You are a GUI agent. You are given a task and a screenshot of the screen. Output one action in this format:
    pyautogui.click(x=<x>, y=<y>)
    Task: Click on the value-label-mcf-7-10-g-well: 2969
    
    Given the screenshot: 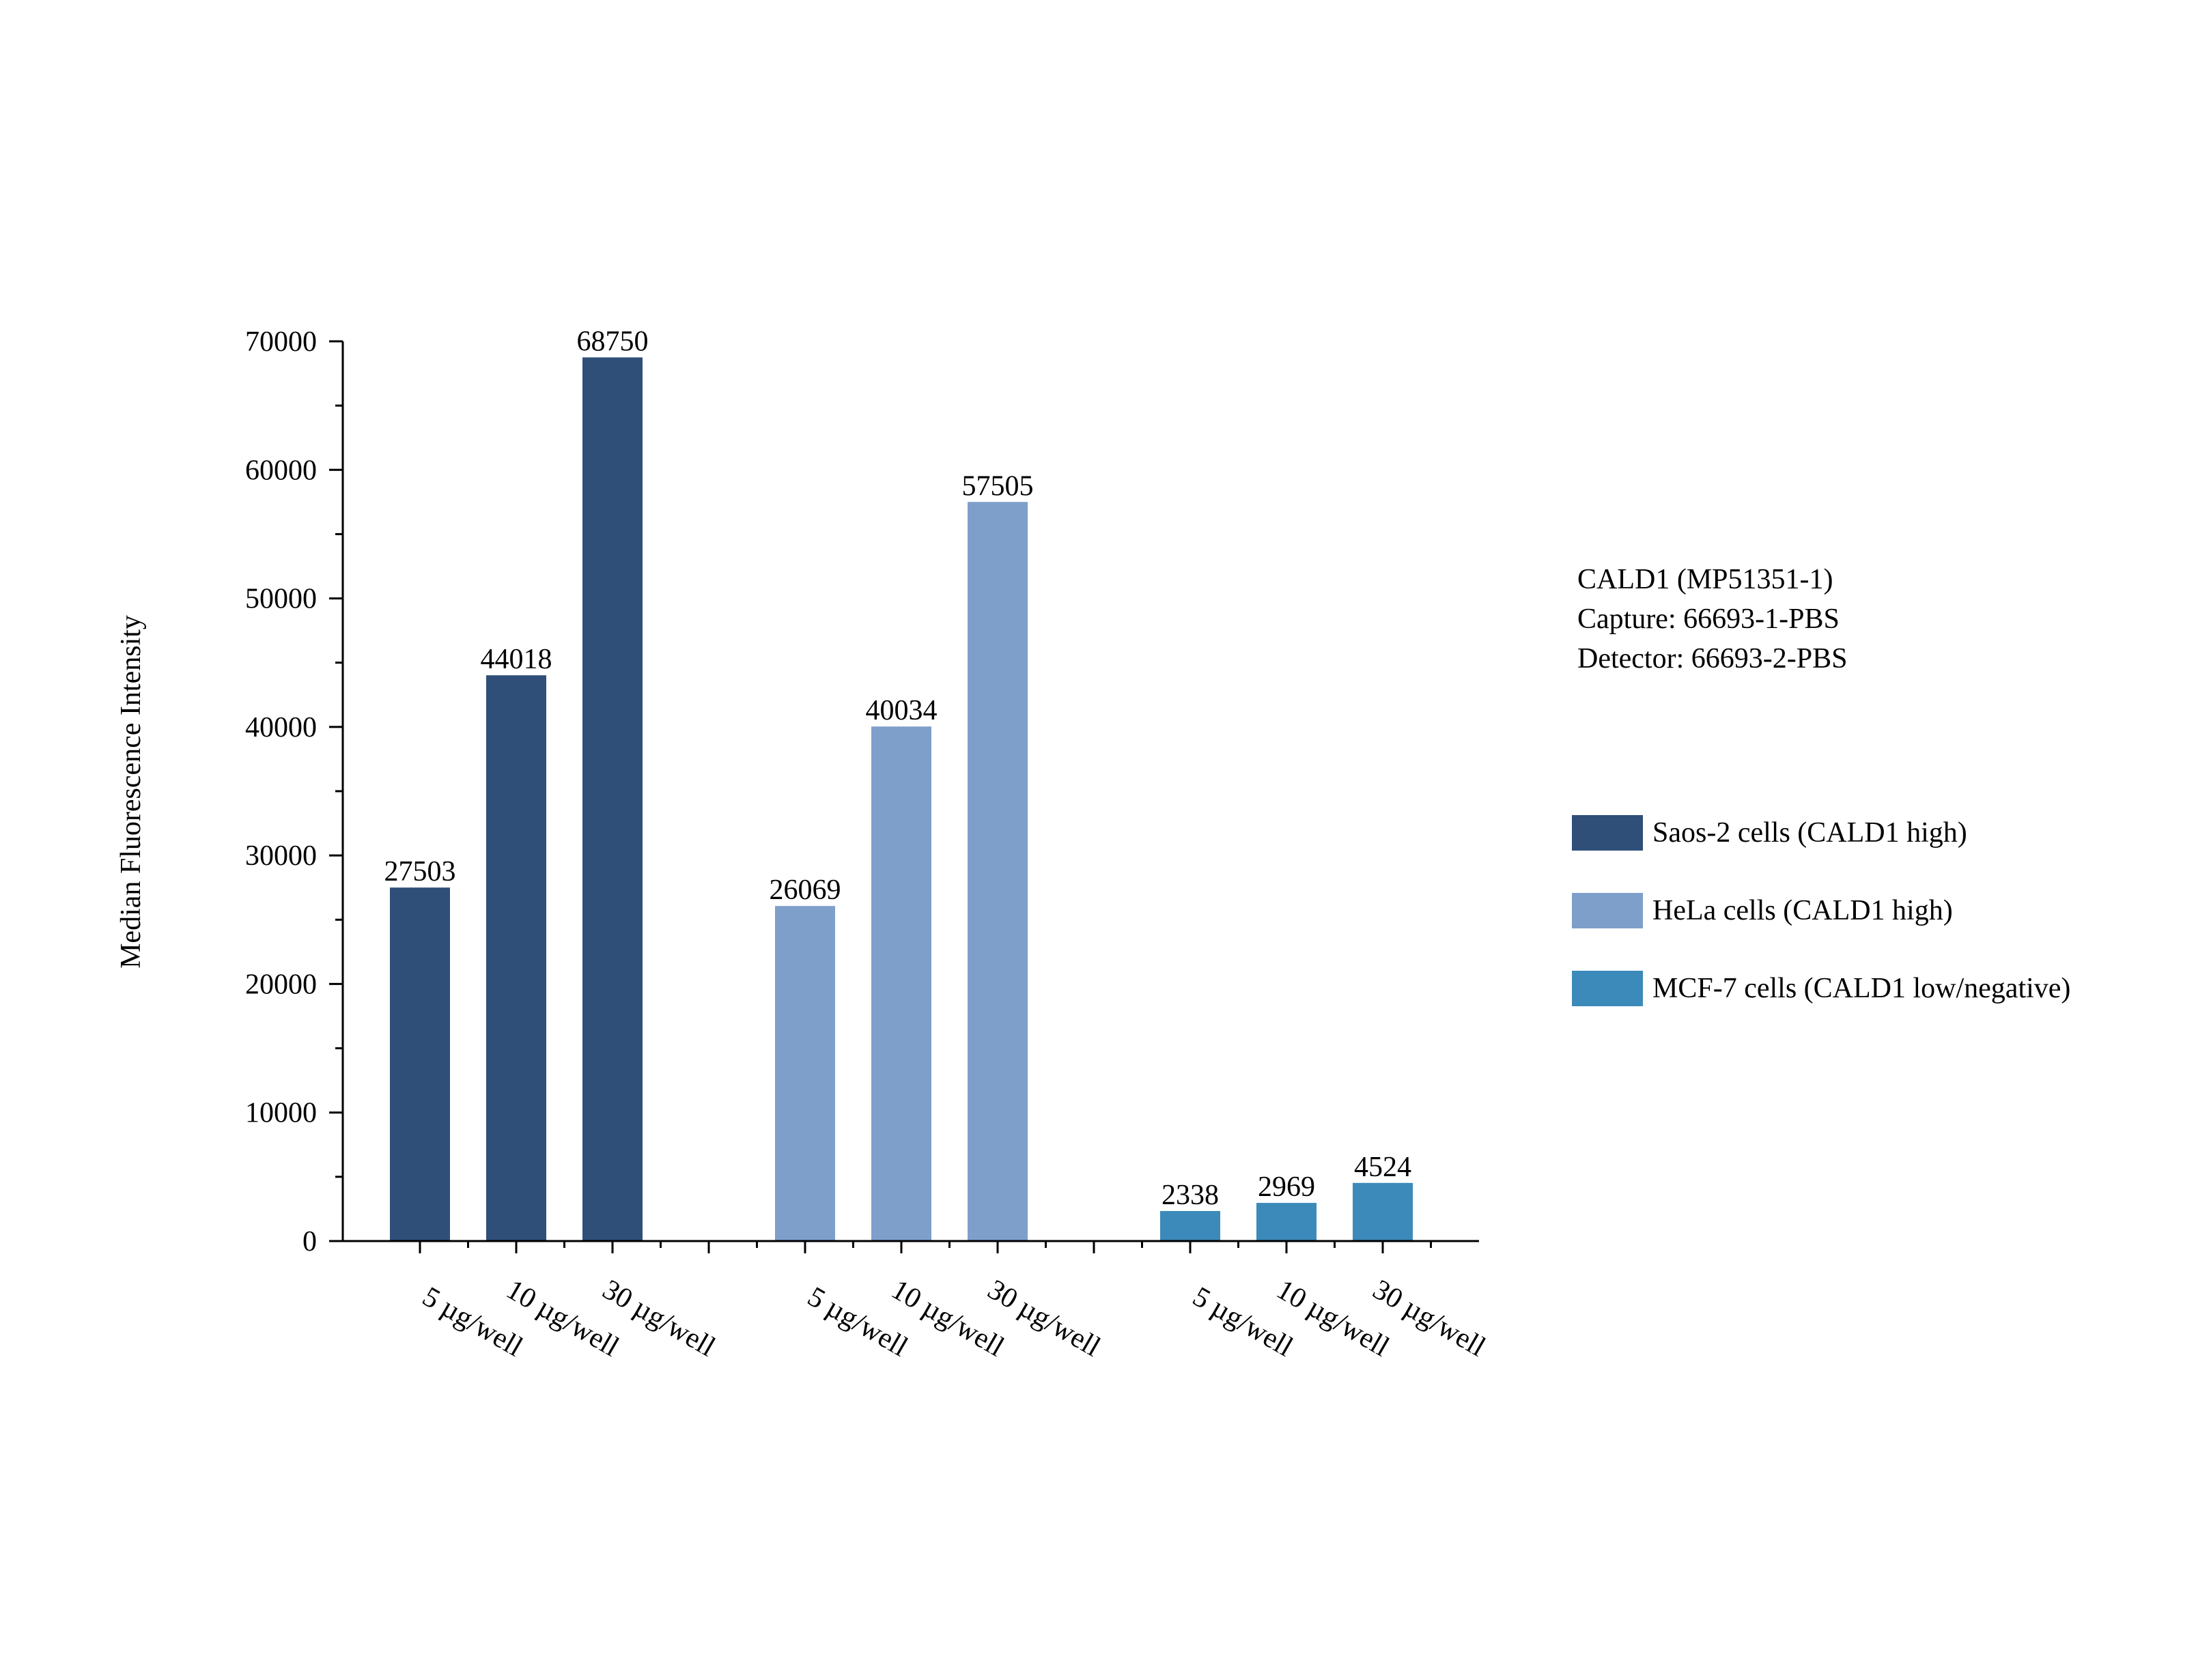 What is the action you would take?
    pyautogui.click(x=1286, y=1187)
    